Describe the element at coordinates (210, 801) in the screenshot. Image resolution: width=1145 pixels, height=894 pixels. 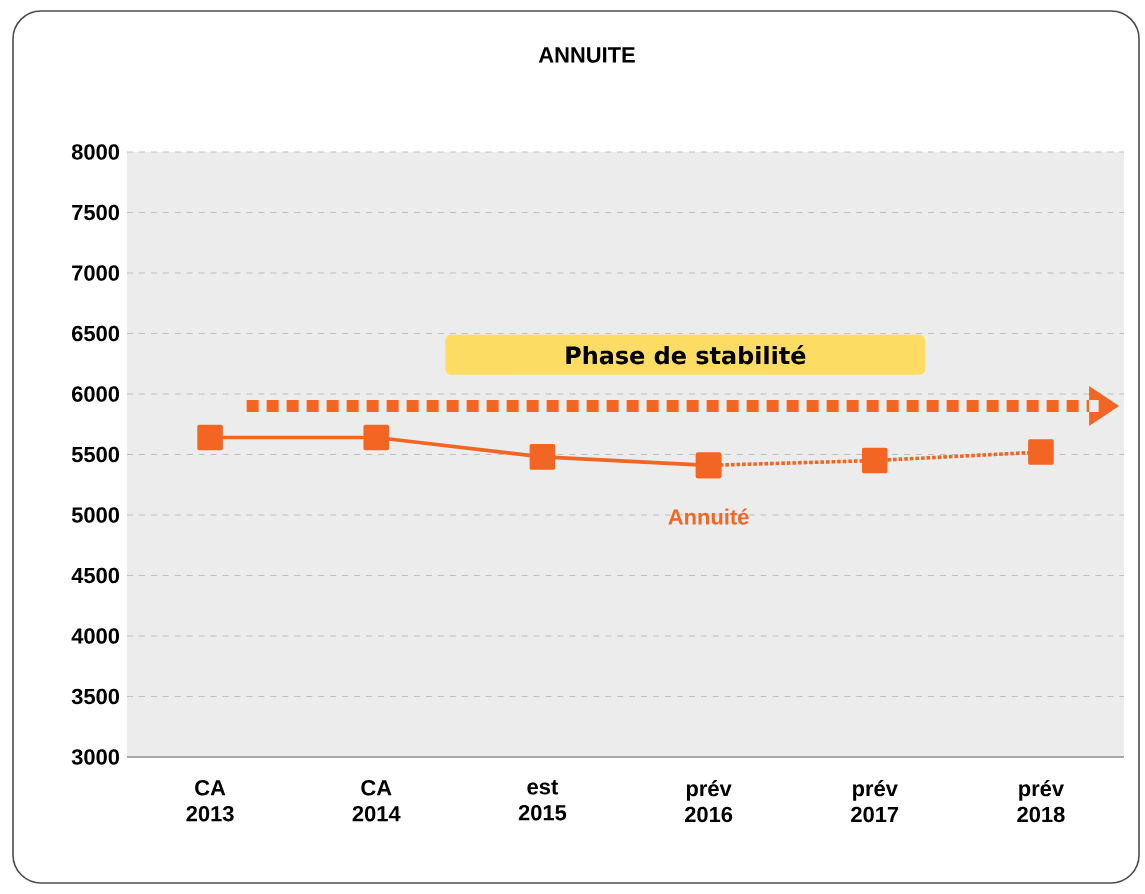
I see `x-tick-label: CA 2013` at that location.